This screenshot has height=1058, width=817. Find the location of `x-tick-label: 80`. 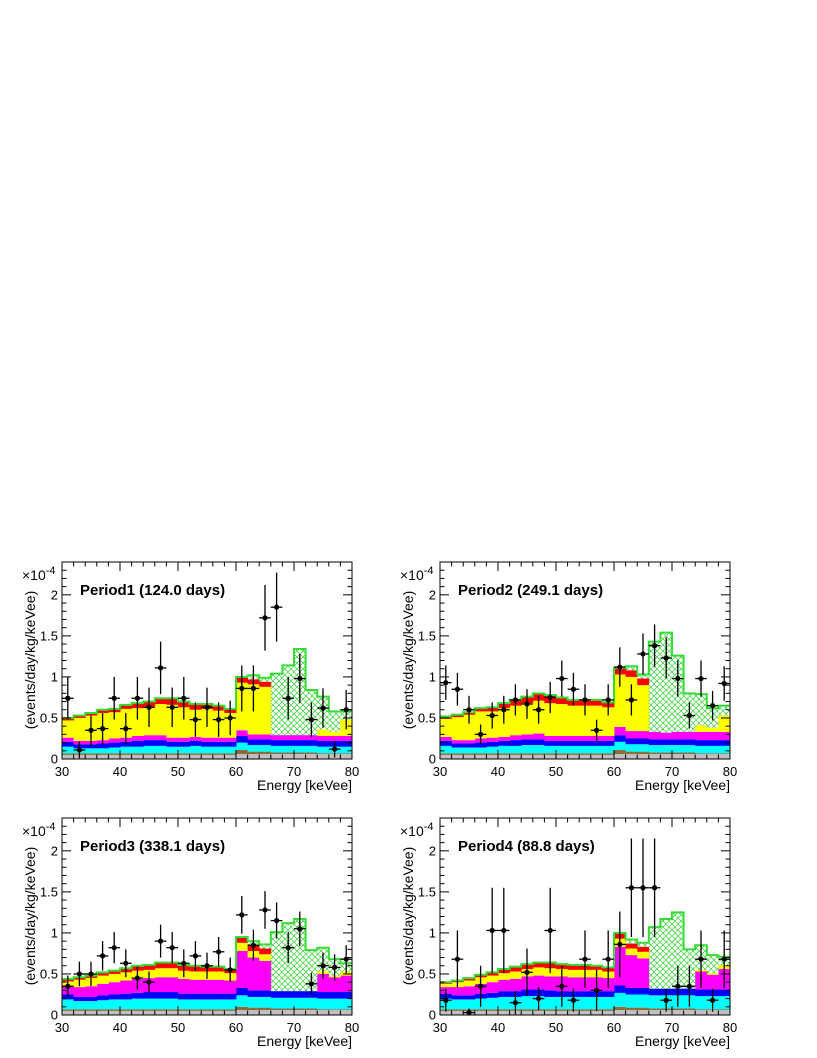

x-tick-label: 80 is located at coordinates (730, 1027).